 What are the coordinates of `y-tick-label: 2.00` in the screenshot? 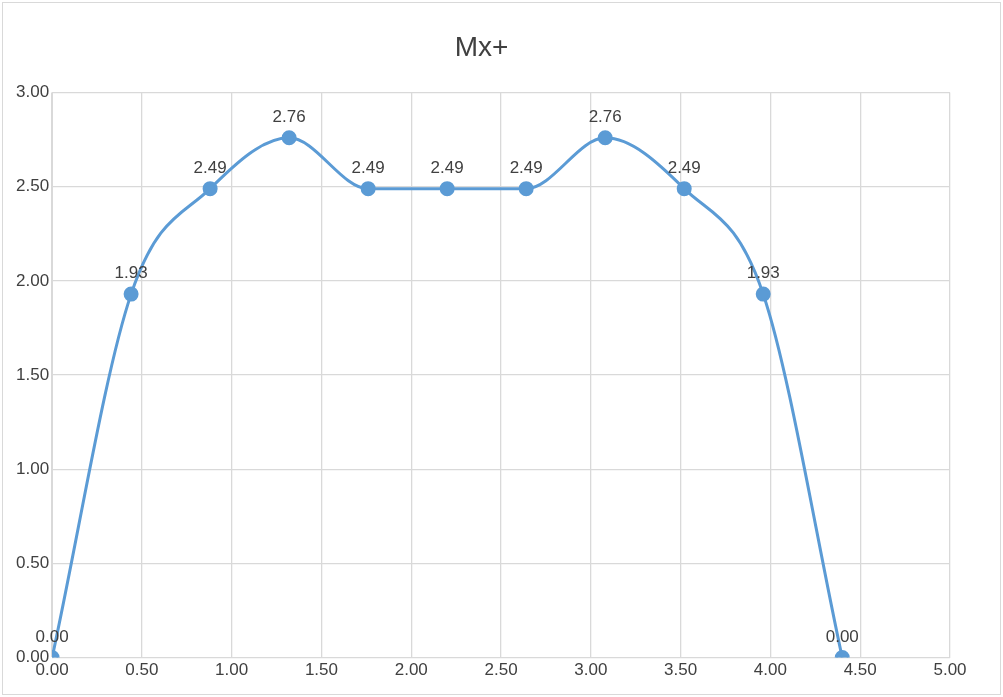 It's located at (32, 280).